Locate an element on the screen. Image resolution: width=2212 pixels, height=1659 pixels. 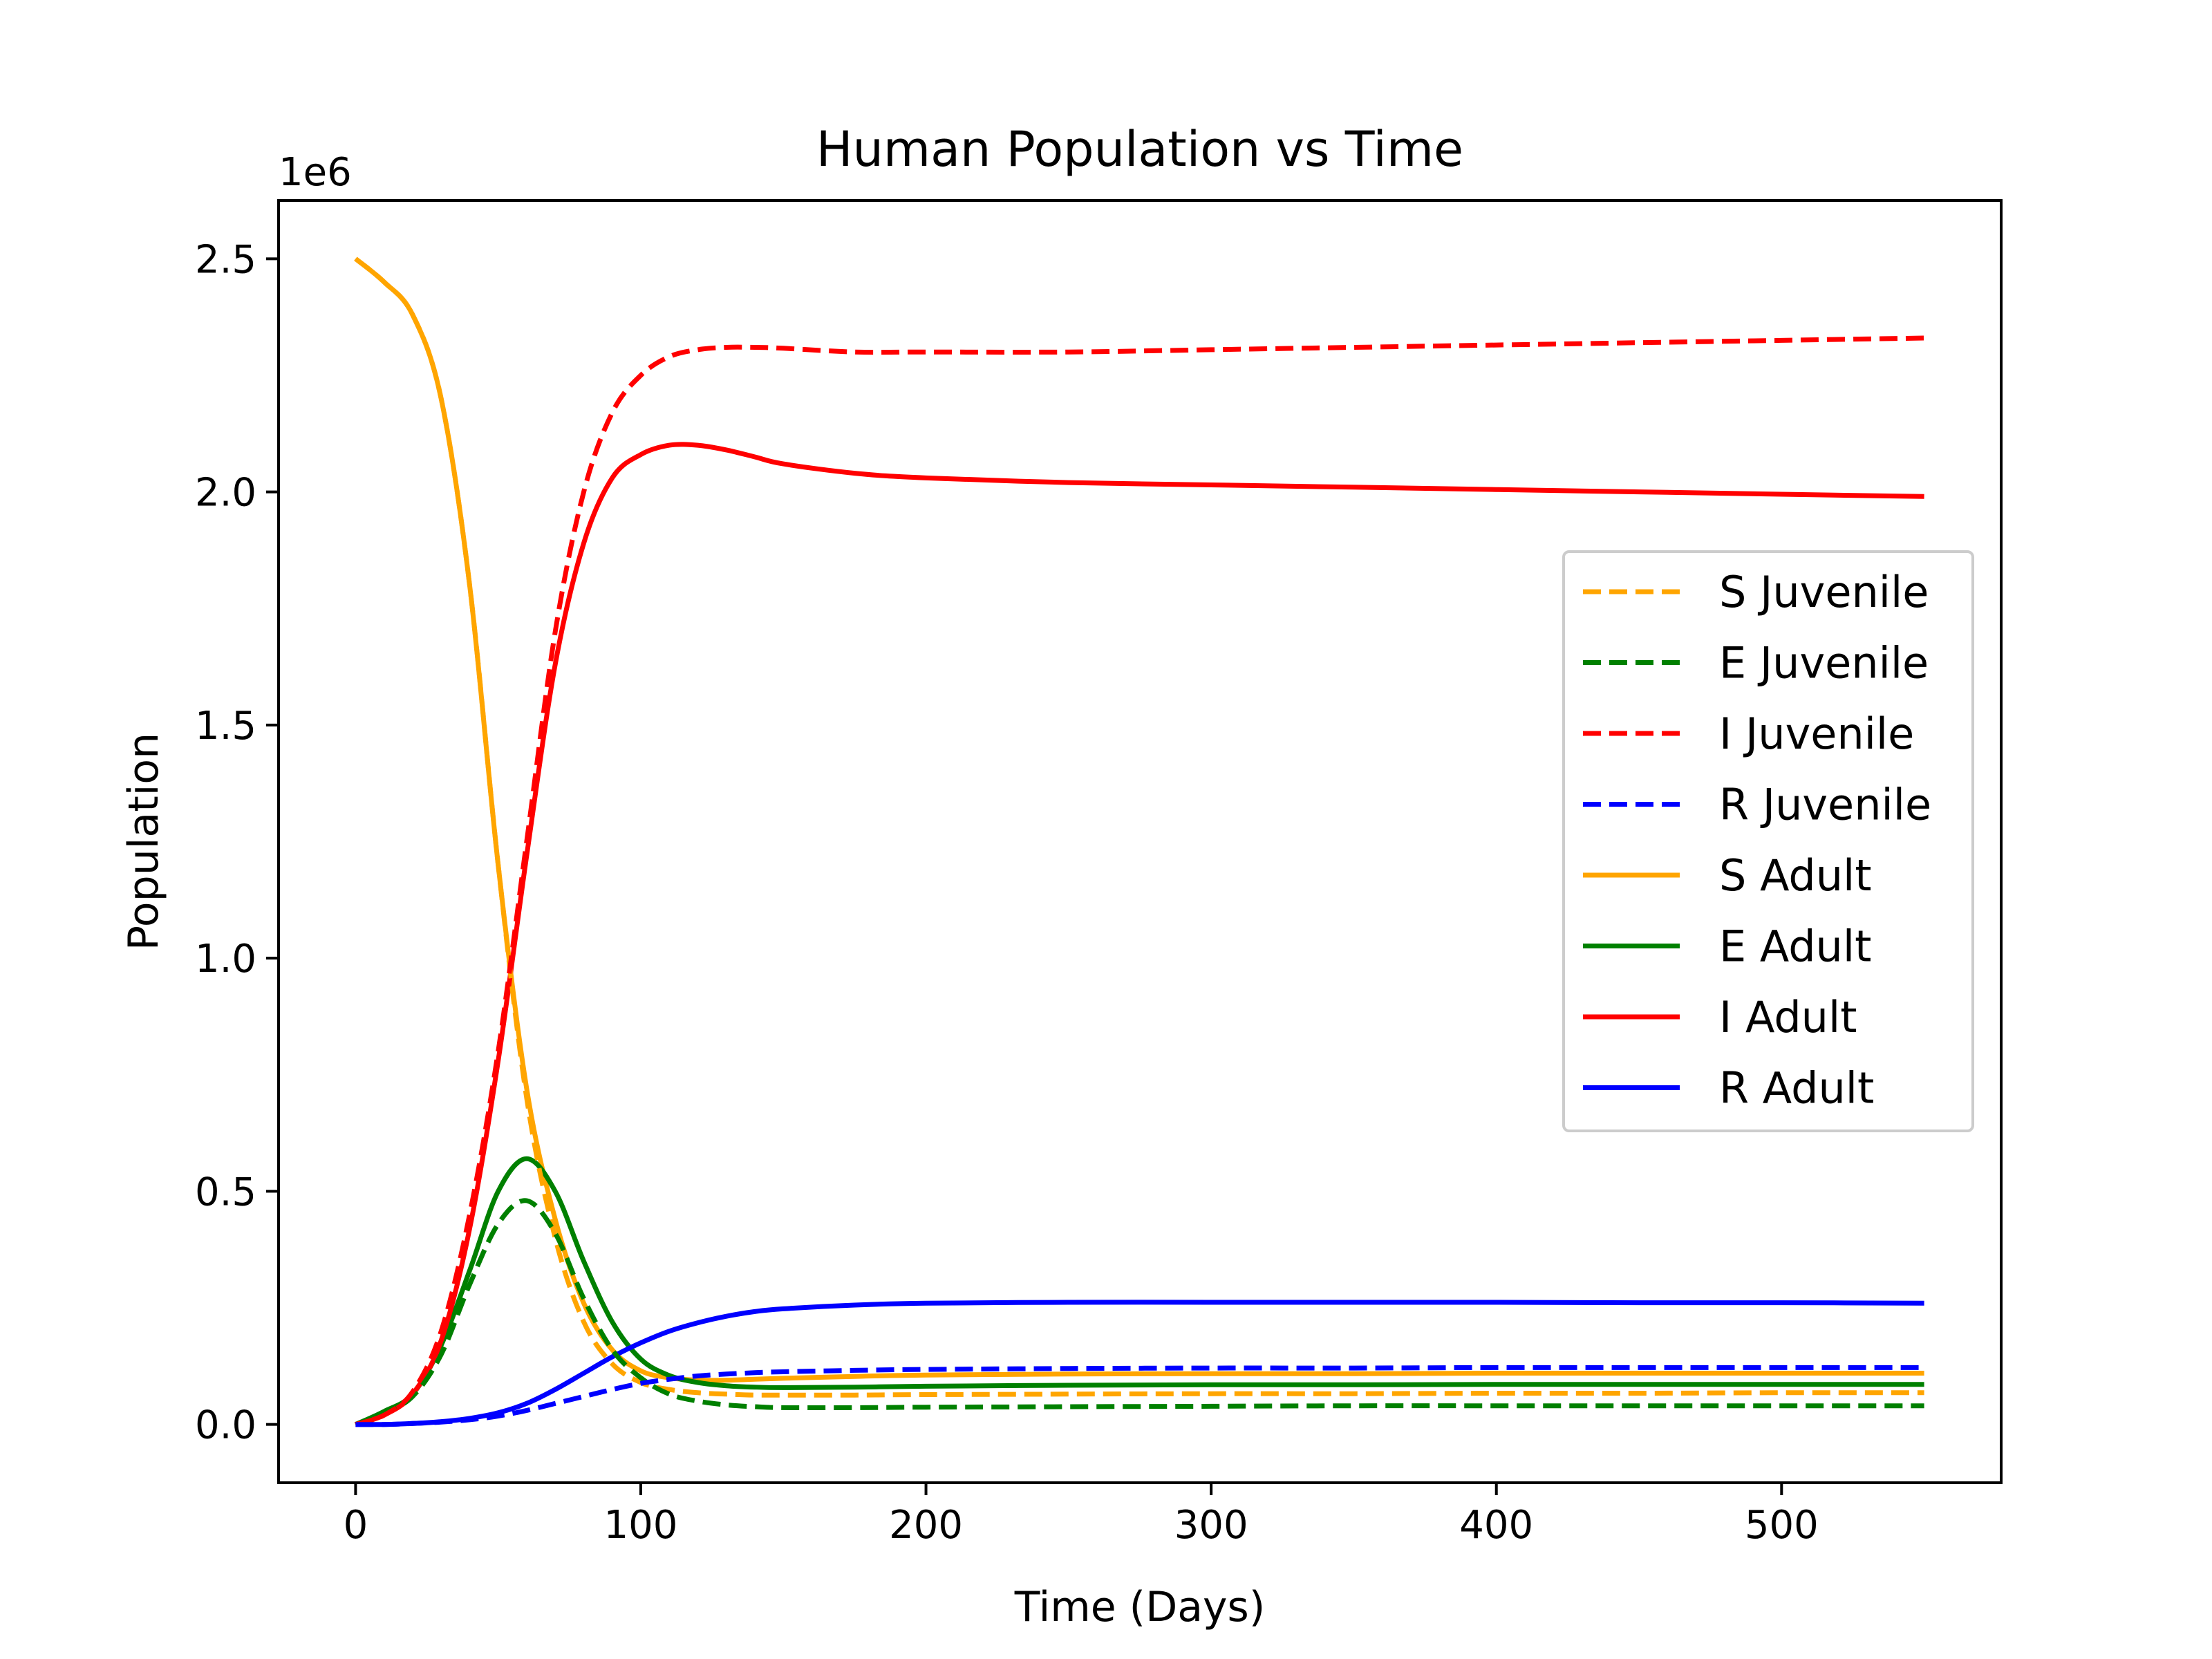
y-tick-label: 1.0 is located at coordinates (225, 960).